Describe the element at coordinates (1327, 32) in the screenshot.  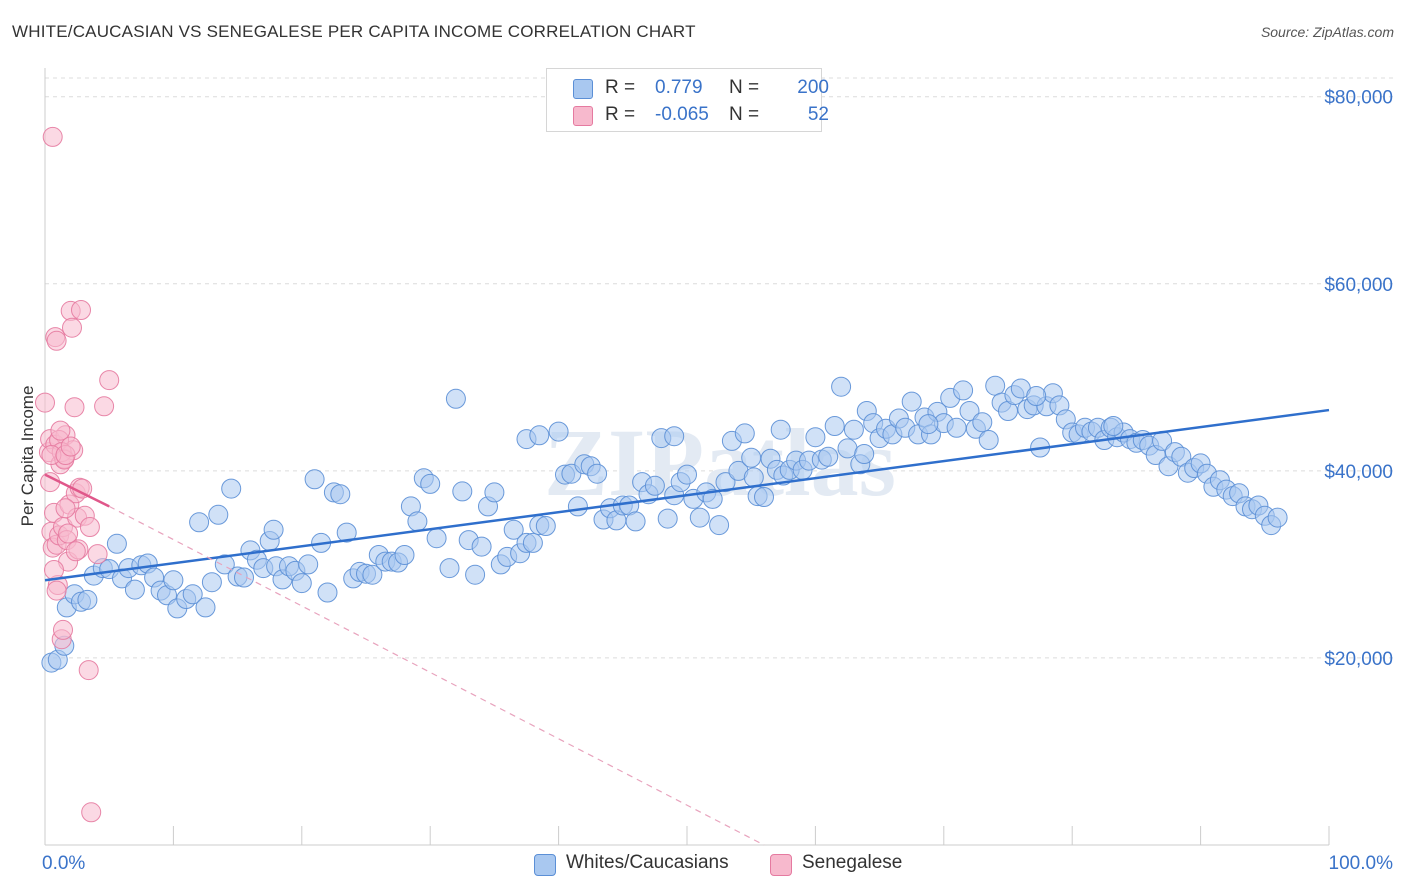
I see `chart-source: Source: ZipAtlas.com` at that location.